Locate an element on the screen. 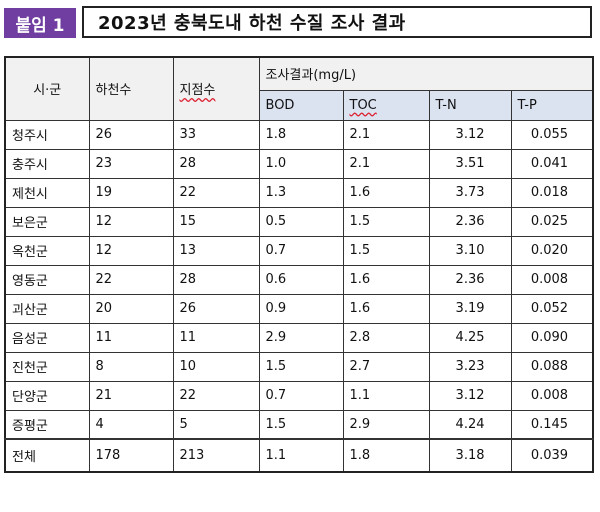 The width and height of the screenshot is (600, 512). page-header: 붙임 1 2023년 충북도내 하천 수질 조사 결과 is located at coordinates (299, 23).